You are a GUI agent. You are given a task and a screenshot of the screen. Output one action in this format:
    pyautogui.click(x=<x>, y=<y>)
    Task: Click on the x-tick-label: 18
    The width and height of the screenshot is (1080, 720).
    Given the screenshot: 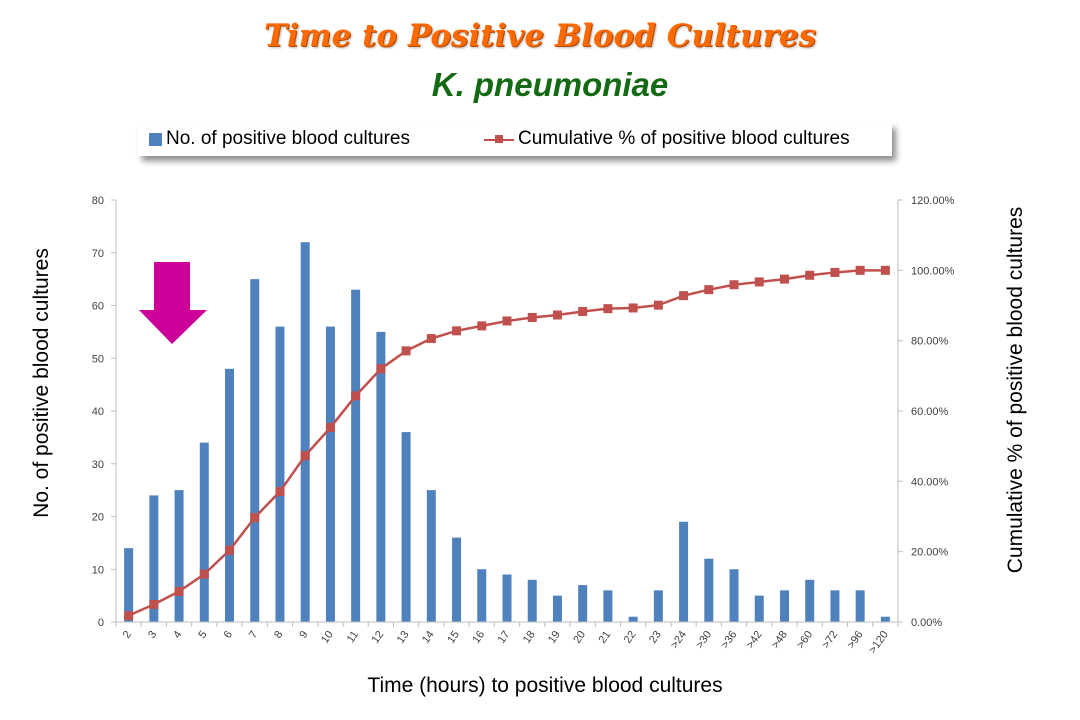 What is the action you would take?
    pyautogui.click(x=529, y=637)
    